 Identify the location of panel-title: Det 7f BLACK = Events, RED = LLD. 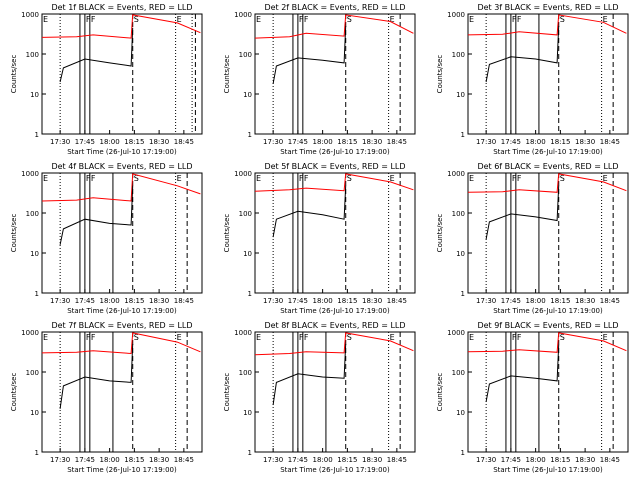
(121, 325).